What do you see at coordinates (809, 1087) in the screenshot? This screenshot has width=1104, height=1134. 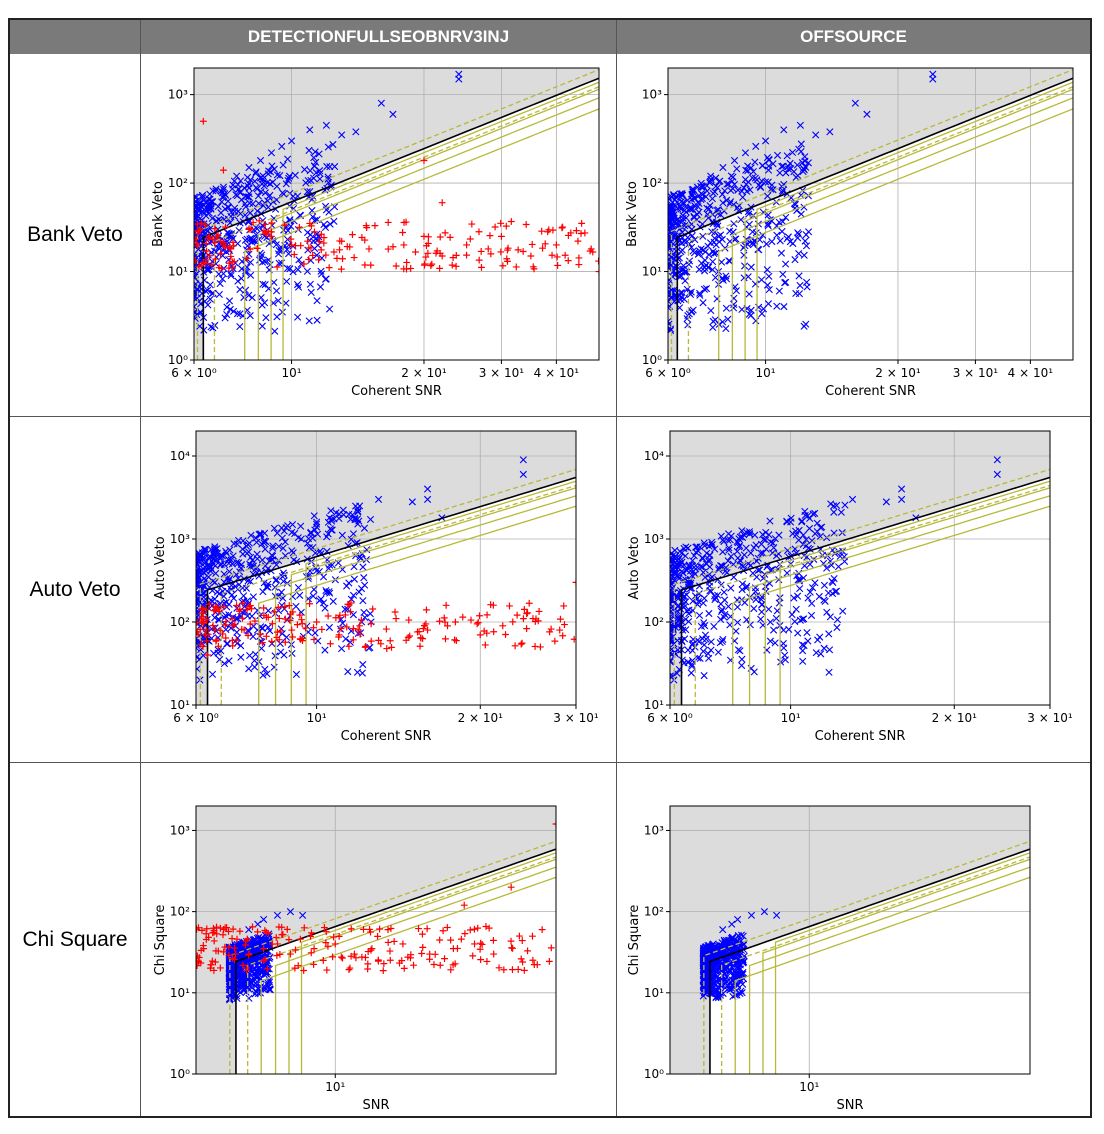 I see `x-tick-label: 10¹` at bounding box center [809, 1087].